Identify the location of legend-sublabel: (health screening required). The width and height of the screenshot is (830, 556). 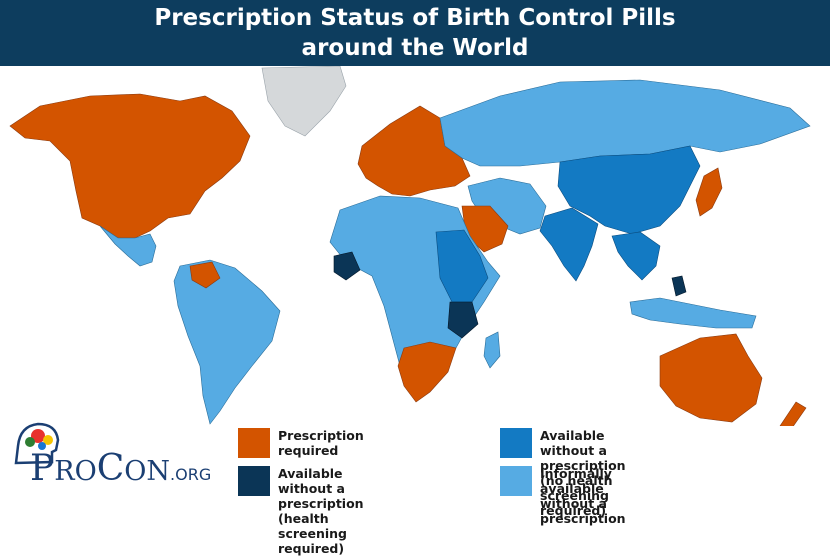
(313, 533).